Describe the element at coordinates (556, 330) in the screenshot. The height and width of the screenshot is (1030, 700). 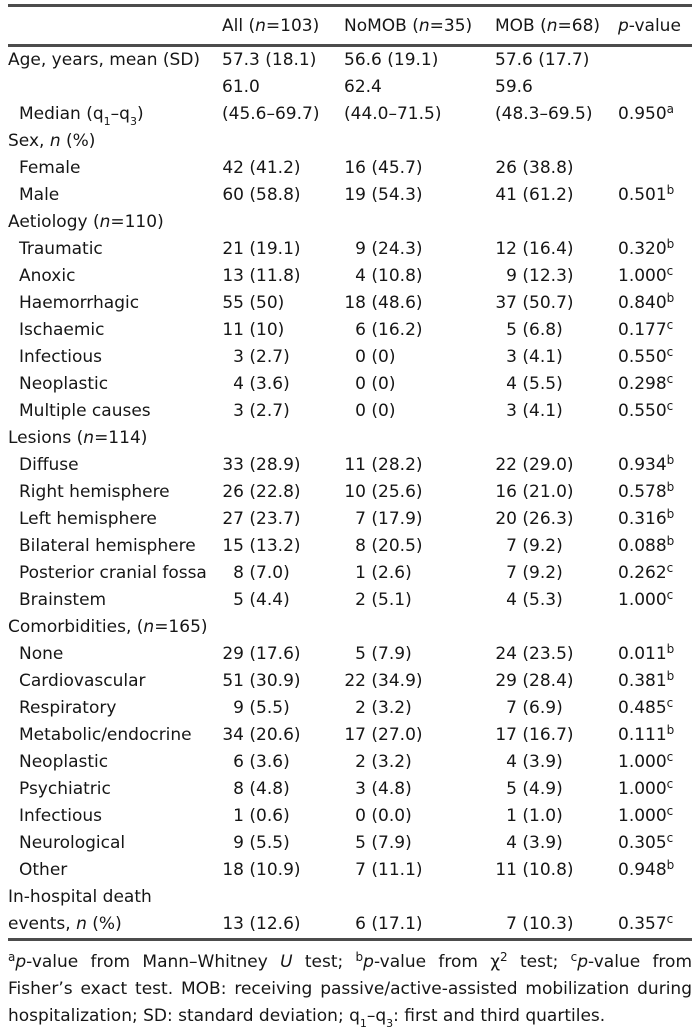
I see `cell-mob: 5 (6.8)` at that location.